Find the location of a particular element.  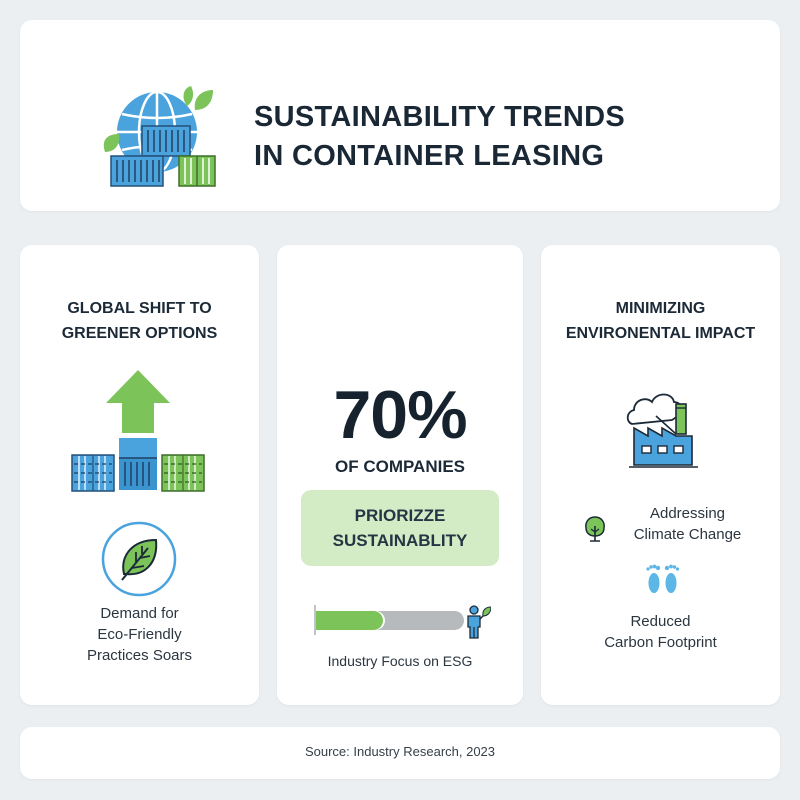

progress-label: Industry Focus on ESG is located at coordinates (400, 661).